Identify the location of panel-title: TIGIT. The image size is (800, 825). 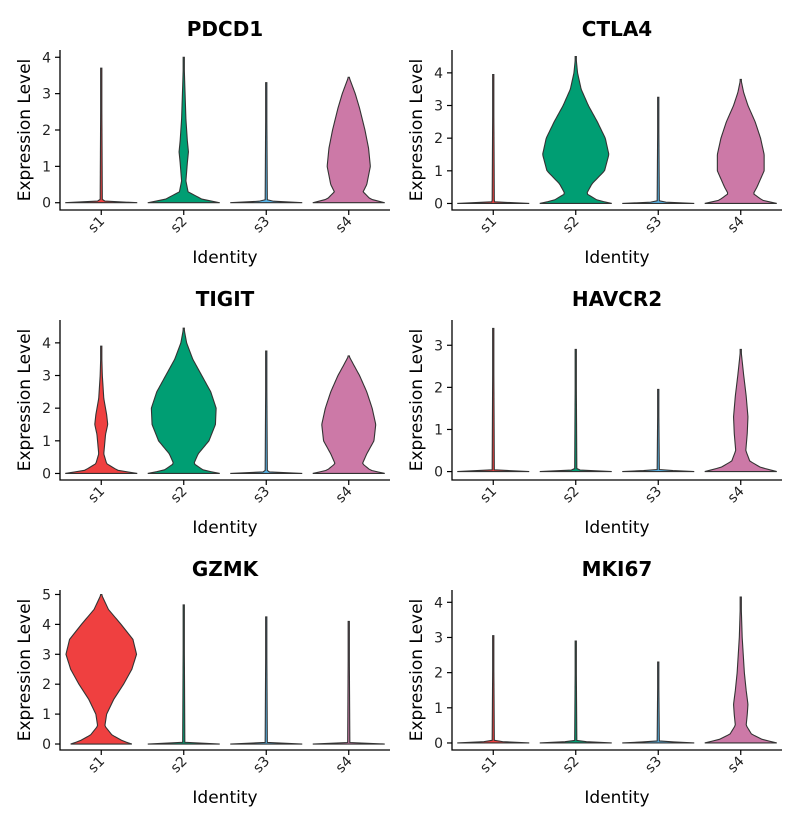
(225, 299).